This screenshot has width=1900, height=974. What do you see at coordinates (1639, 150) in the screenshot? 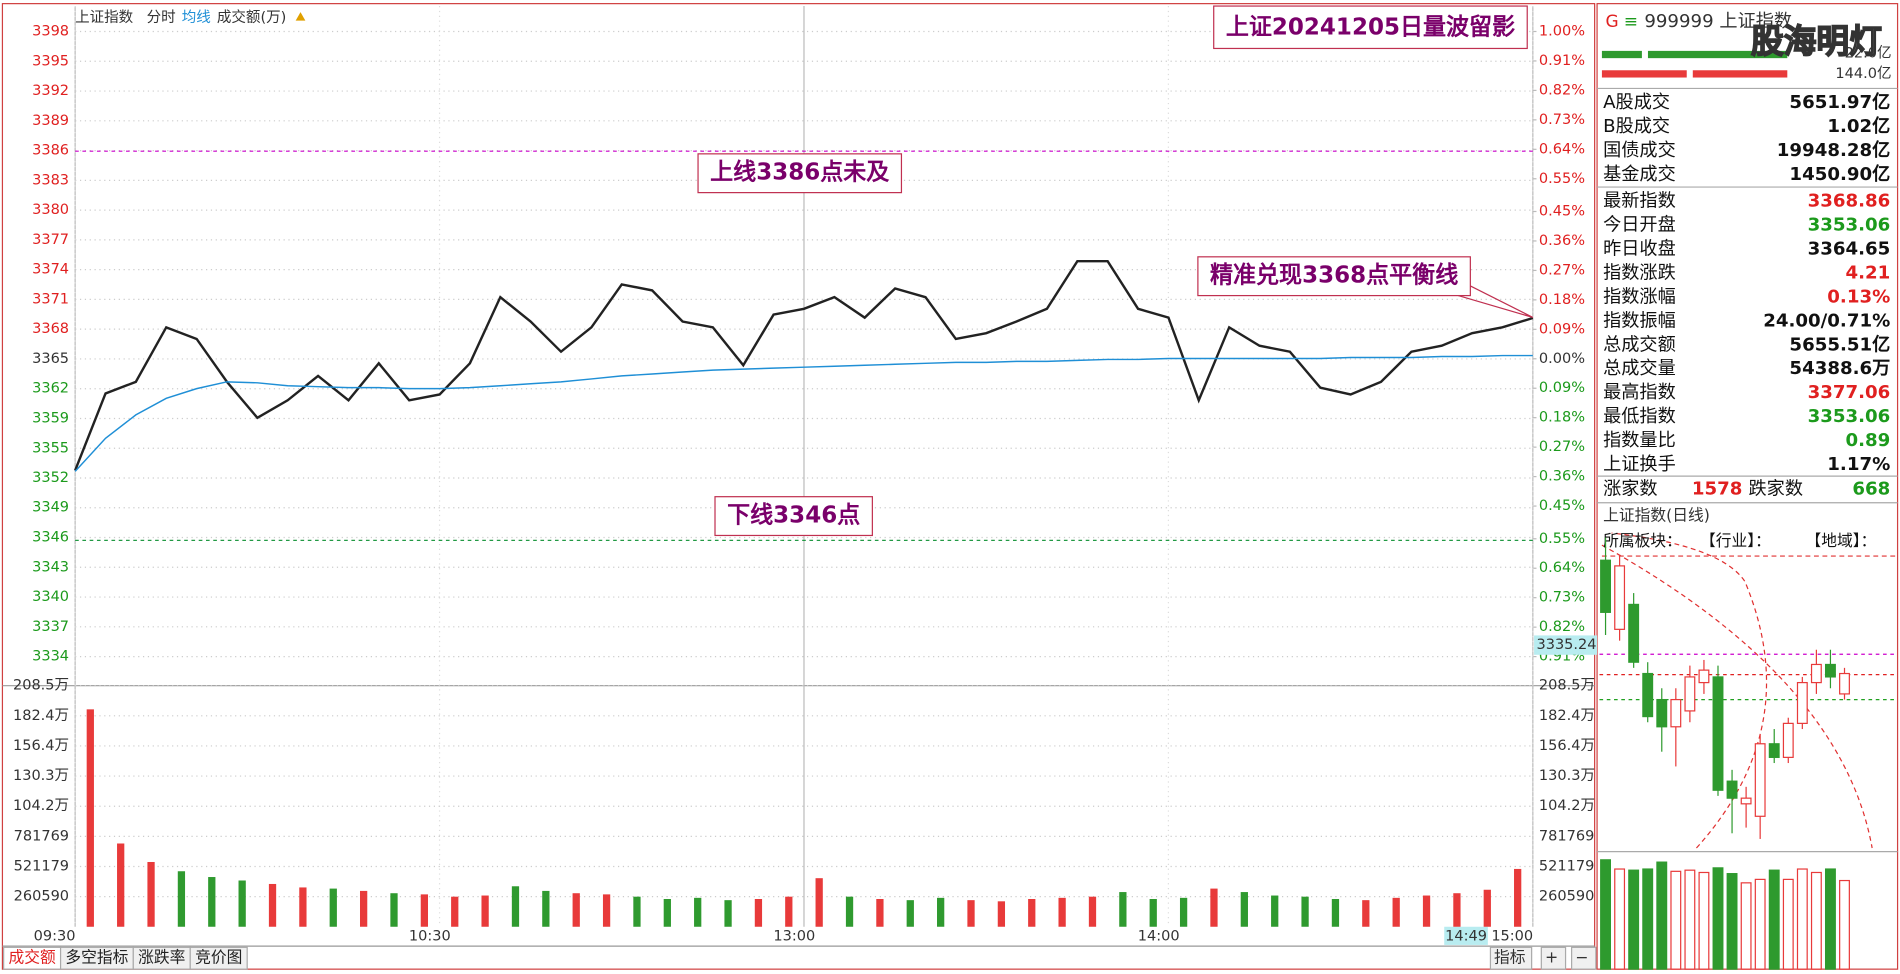
I see `row-label: 国债成交` at bounding box center [1639, 150].